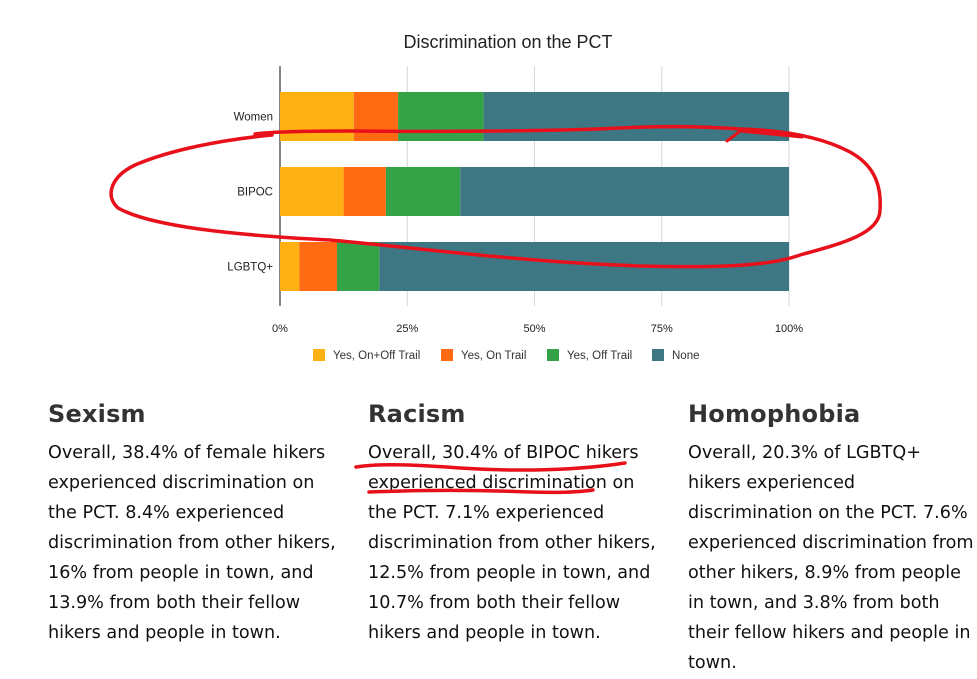 This screenshot has height=679, width=977. What do you see at coordinates (255, 193) in the screenshot?
I see `category-label: BIPOC` at bounding box center [255, 193].